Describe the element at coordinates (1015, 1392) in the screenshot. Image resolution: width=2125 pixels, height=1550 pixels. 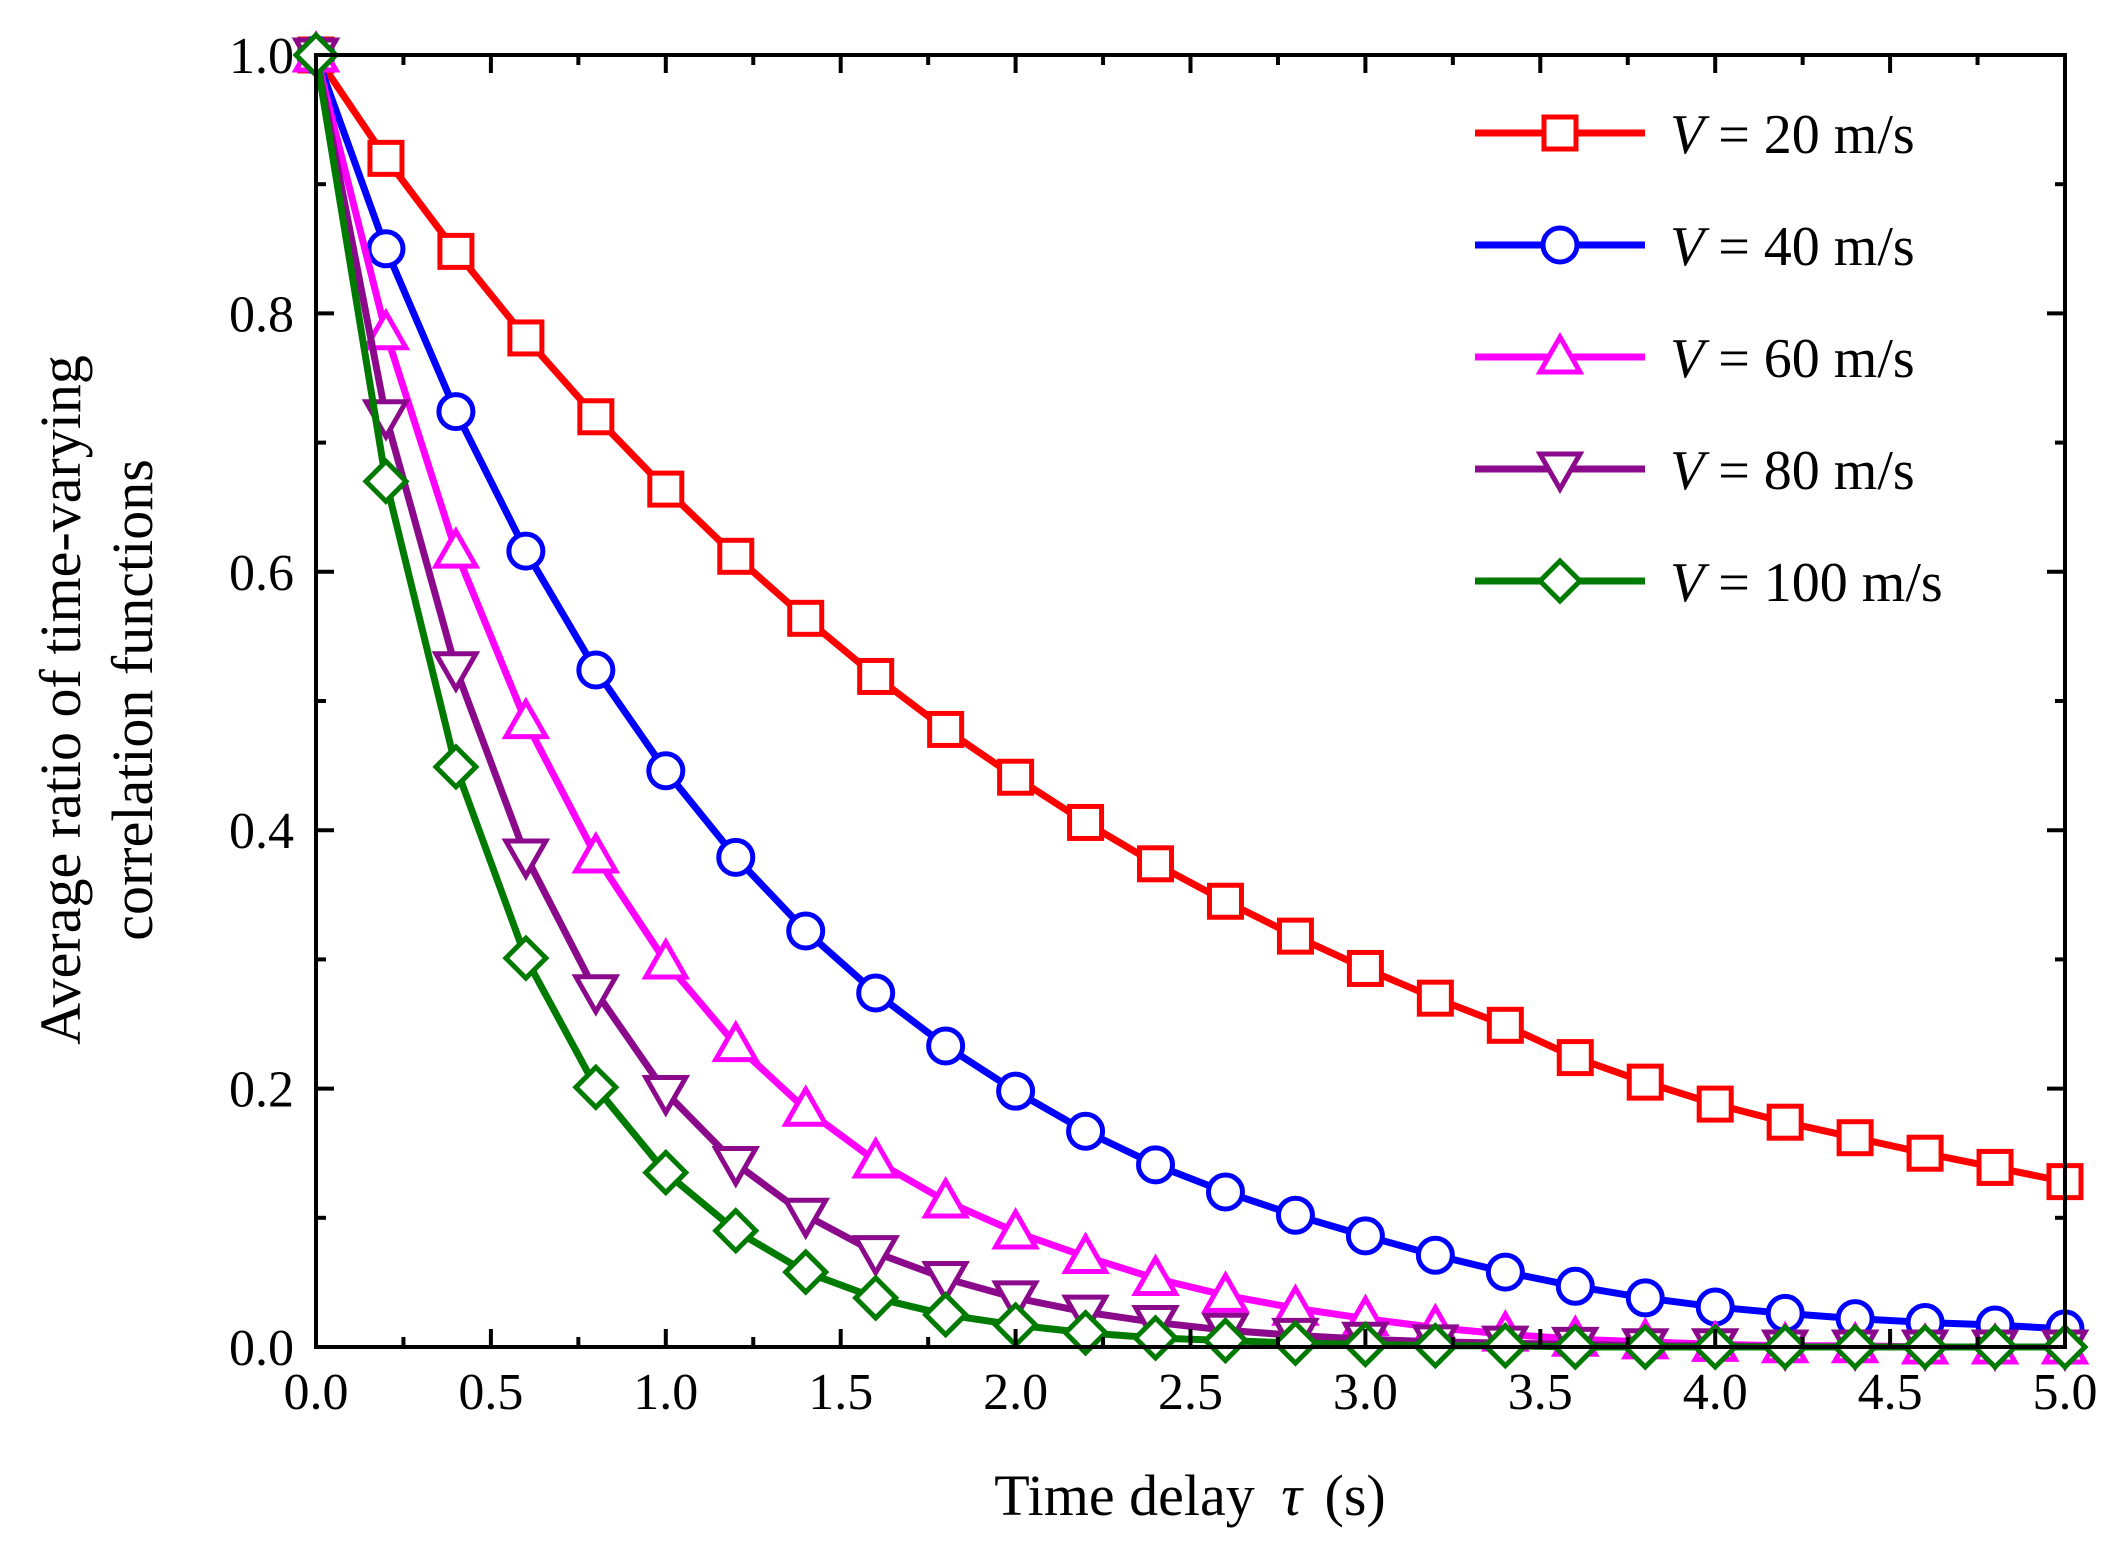
I see `x-tick-label: 2.0` at that location.